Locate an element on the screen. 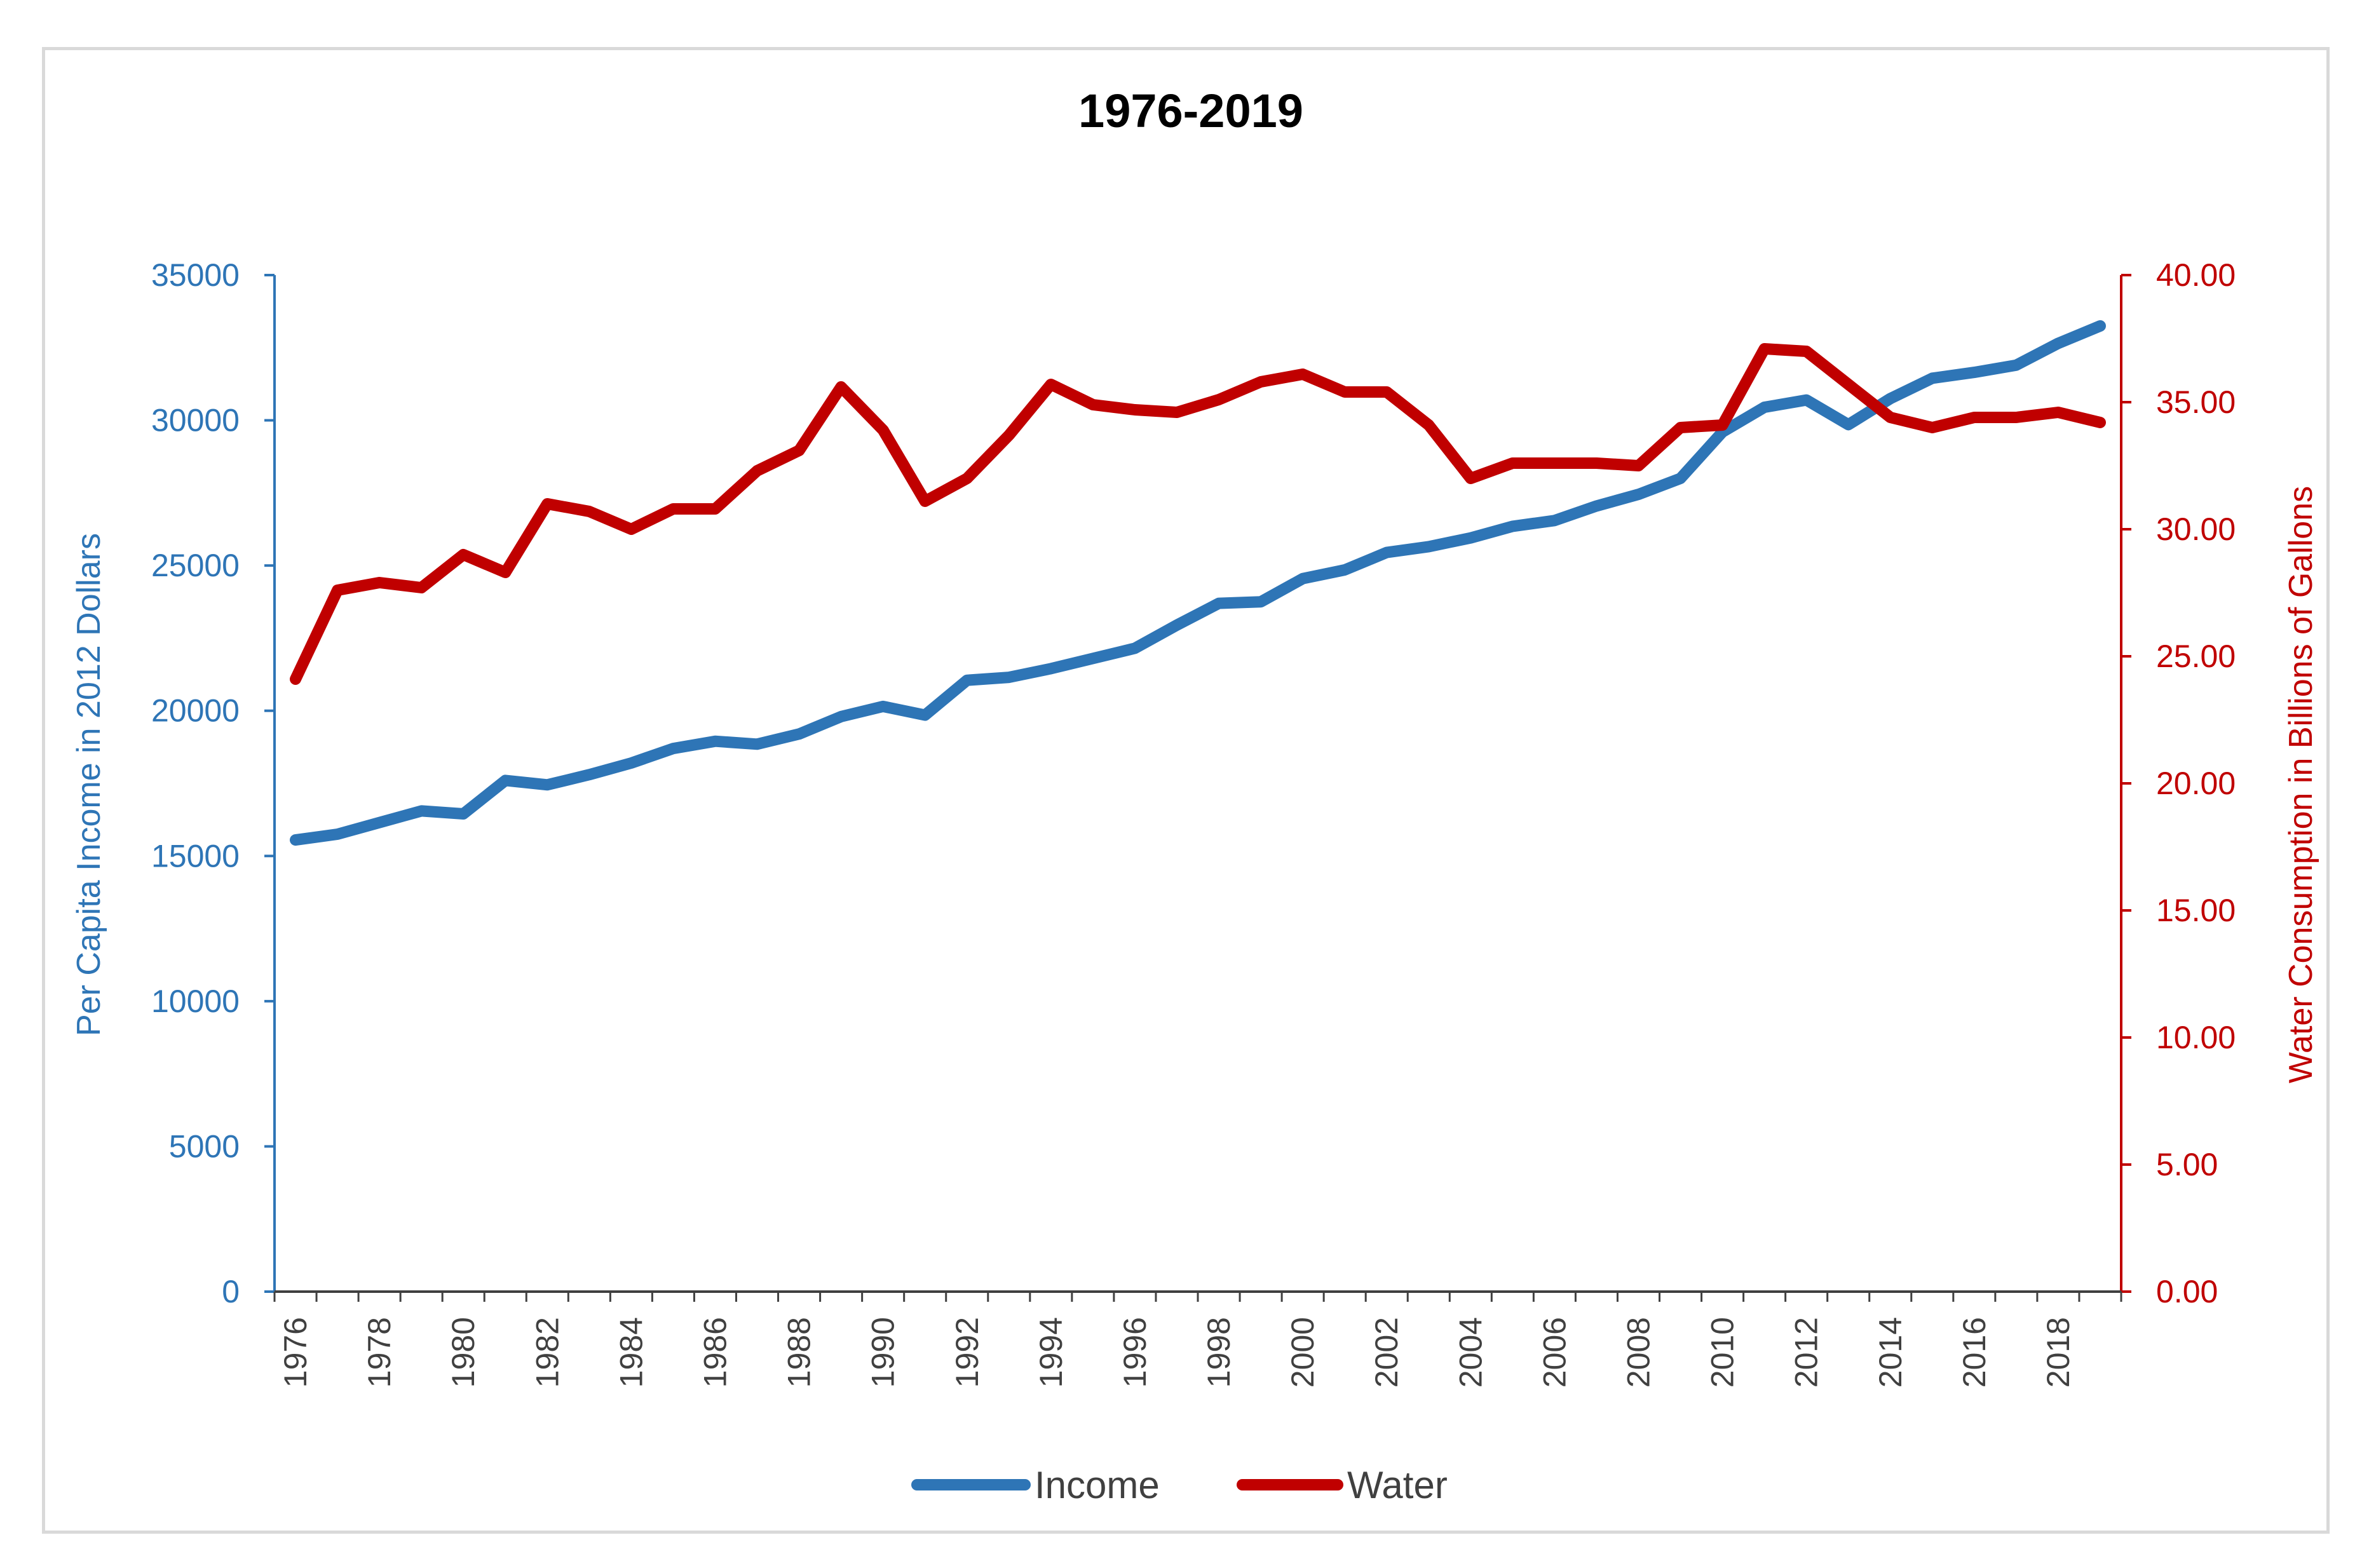 The width and height of the screenshot is (2376, 1568). x-tick-label: 2016 is located at coordinates (1974, 1352).